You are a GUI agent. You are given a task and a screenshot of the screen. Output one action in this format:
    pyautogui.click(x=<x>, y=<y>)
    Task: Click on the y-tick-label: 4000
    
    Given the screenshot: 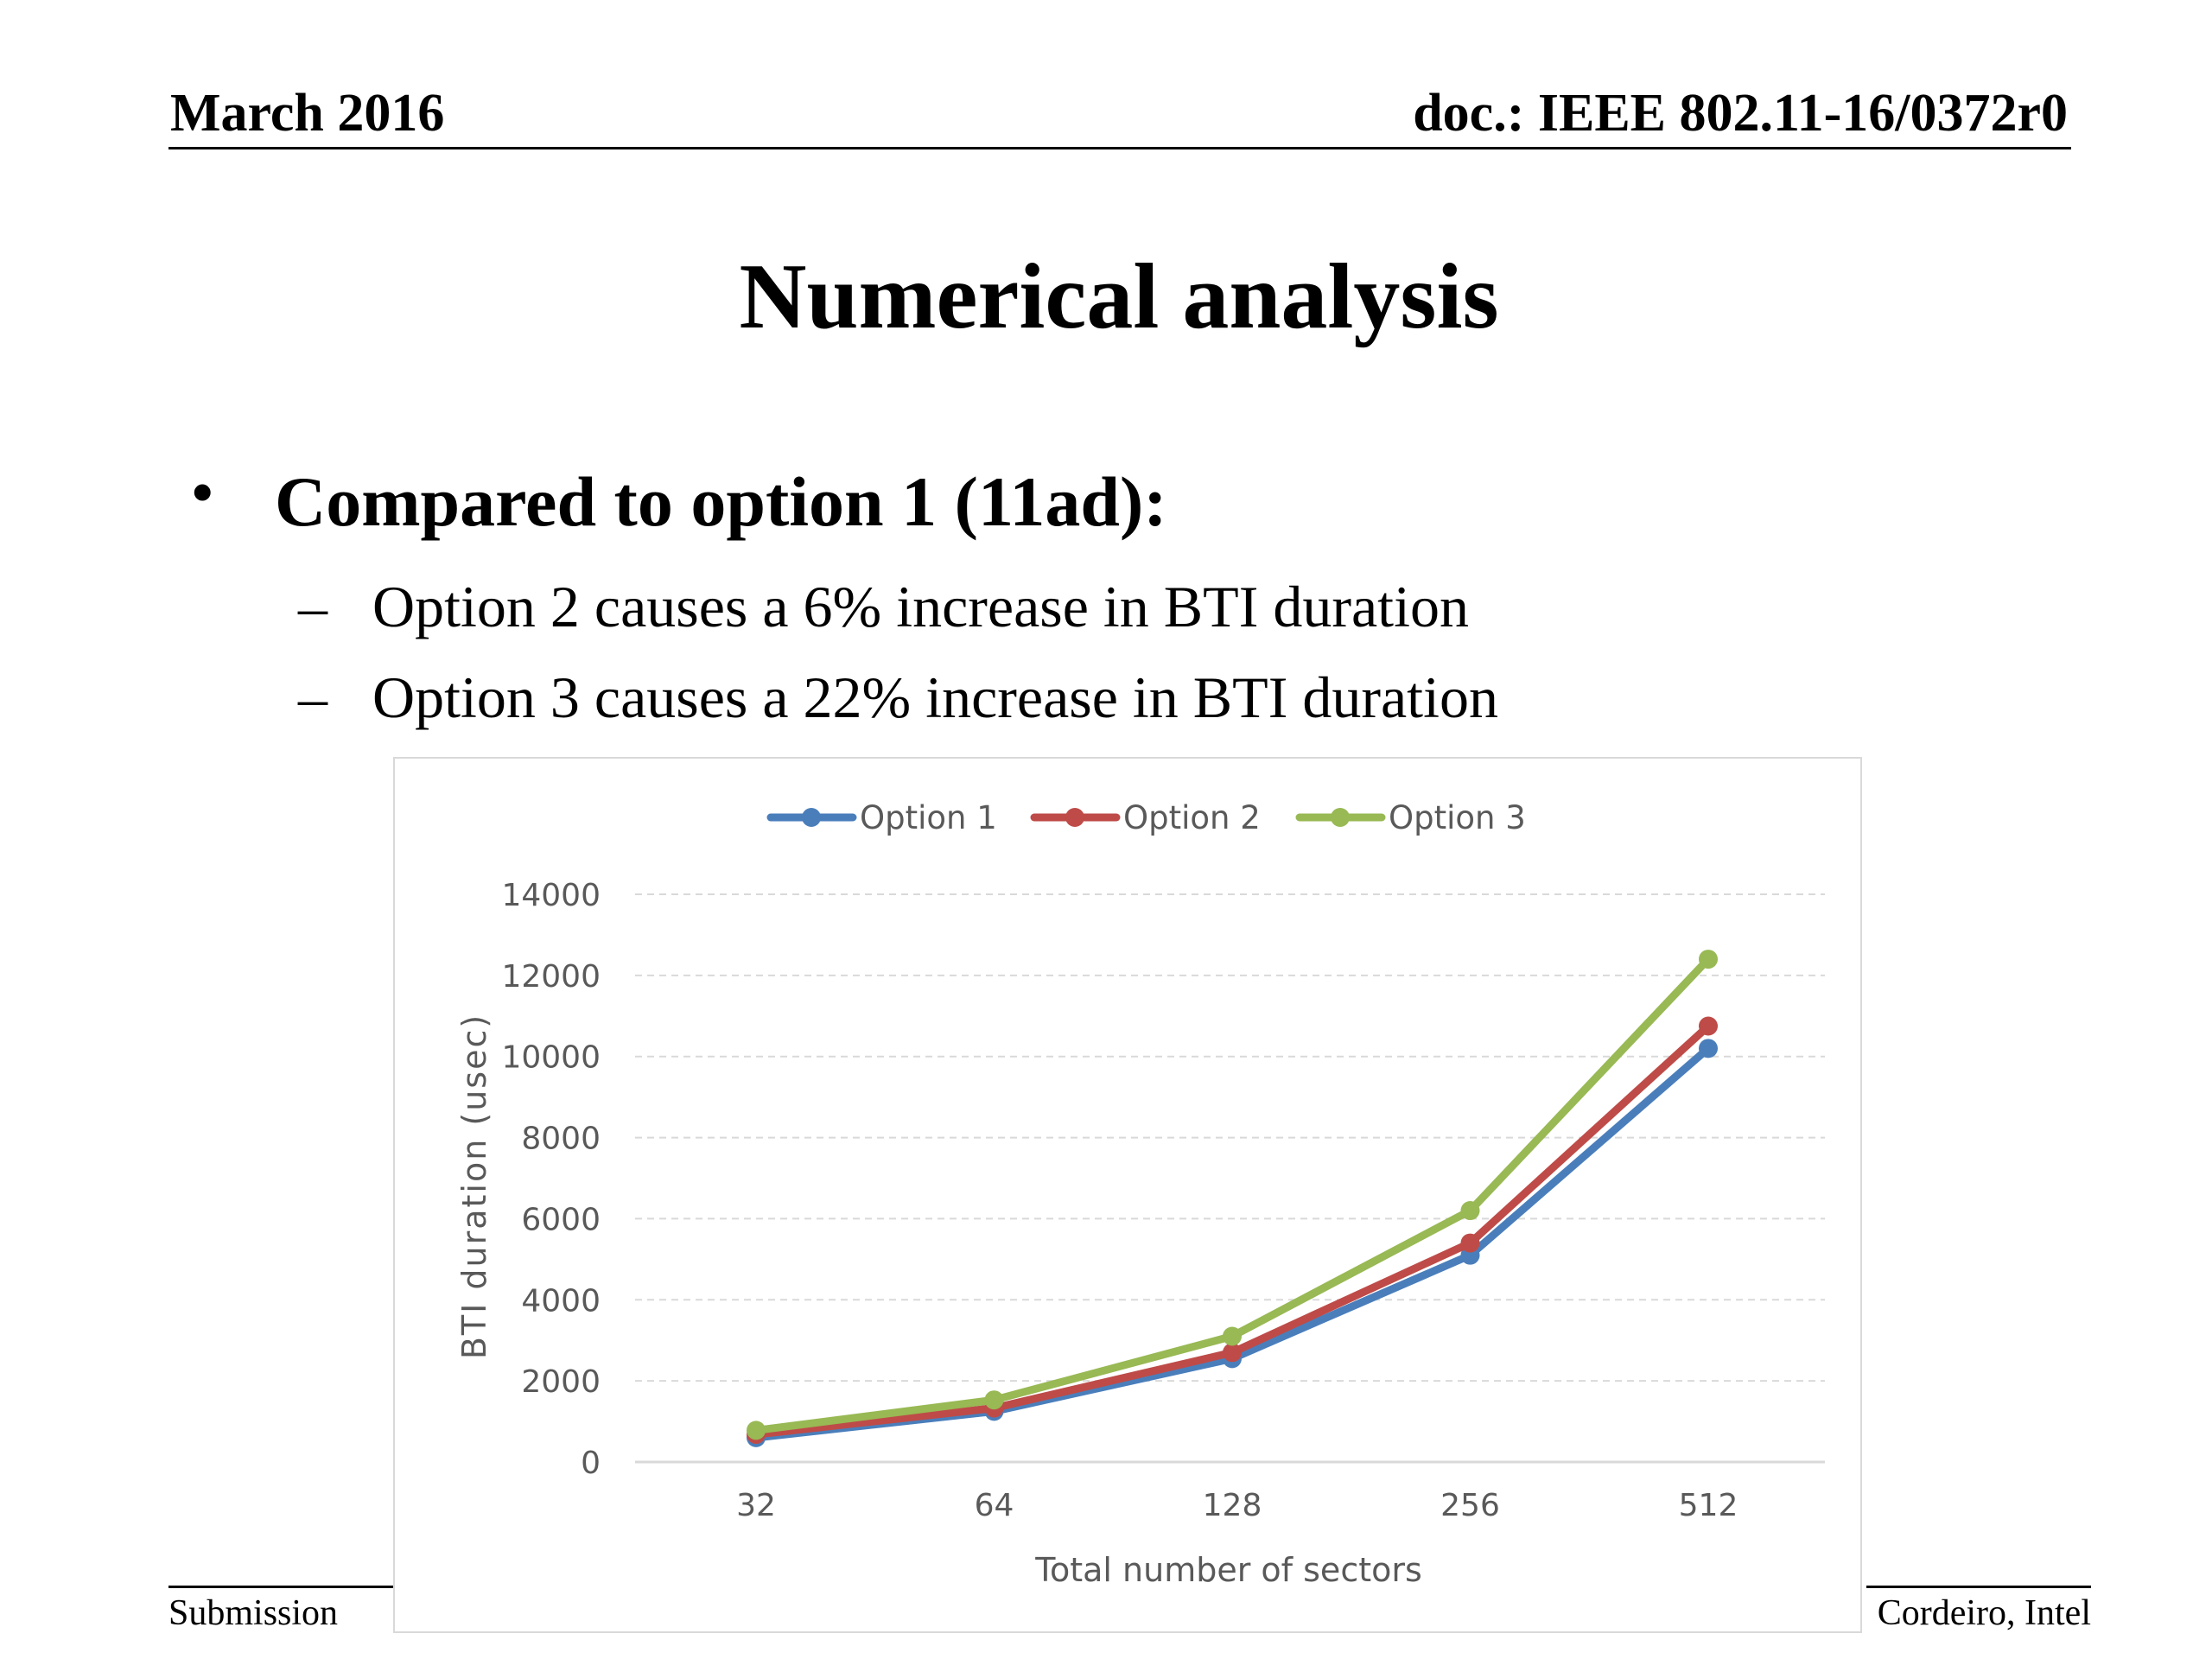 What is the action you would take?
    pyautogui.click(x=561, y=1301)
    